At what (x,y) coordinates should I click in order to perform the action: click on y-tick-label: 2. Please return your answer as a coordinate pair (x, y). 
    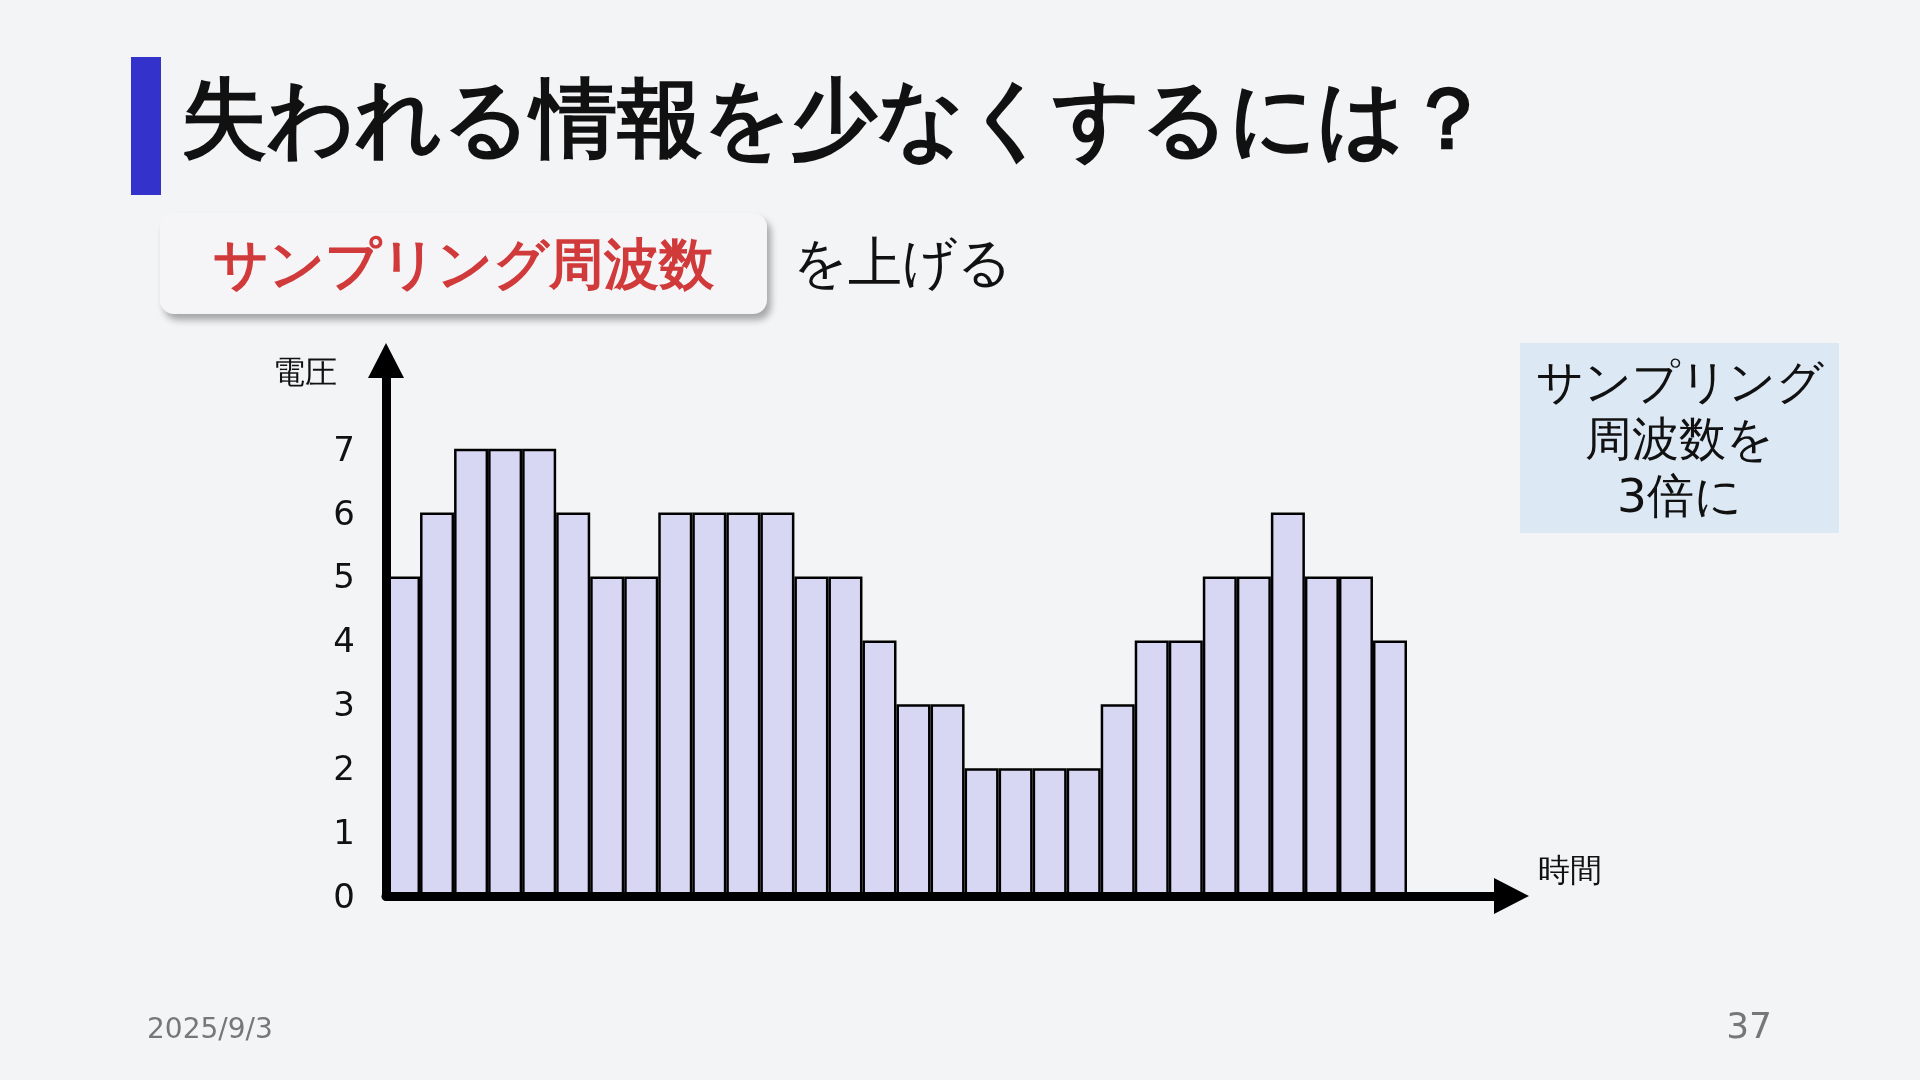
    Looking at the image, I should click on (344, 768).